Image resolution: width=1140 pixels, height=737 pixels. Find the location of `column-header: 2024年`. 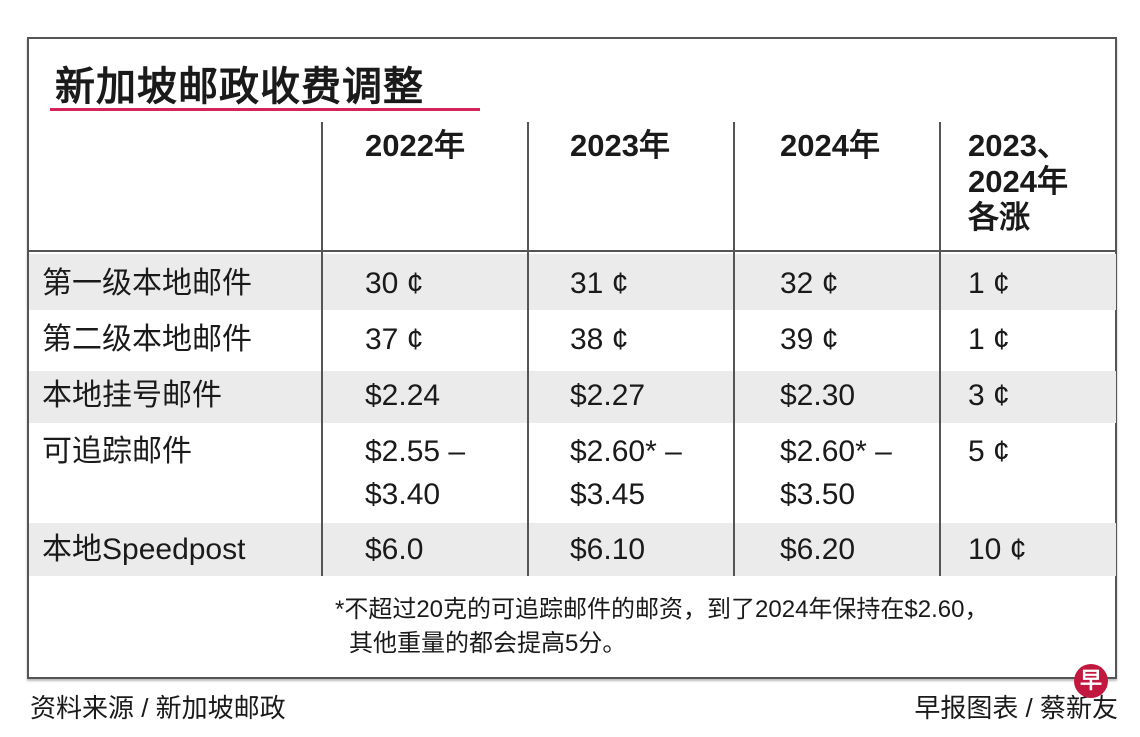

column-header: 2024年 is located at coordinates (830, 145).